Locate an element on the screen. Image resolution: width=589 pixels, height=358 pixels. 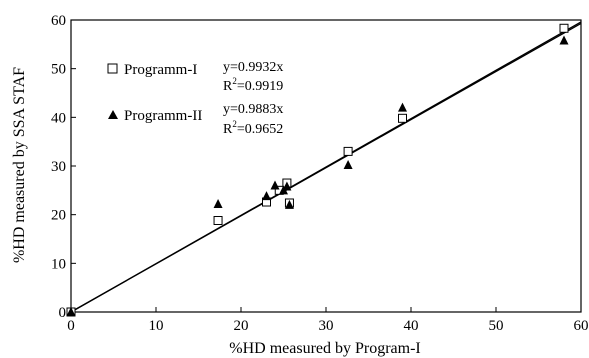
legend-marker-programm-ii is located at coordinates (113, 114).